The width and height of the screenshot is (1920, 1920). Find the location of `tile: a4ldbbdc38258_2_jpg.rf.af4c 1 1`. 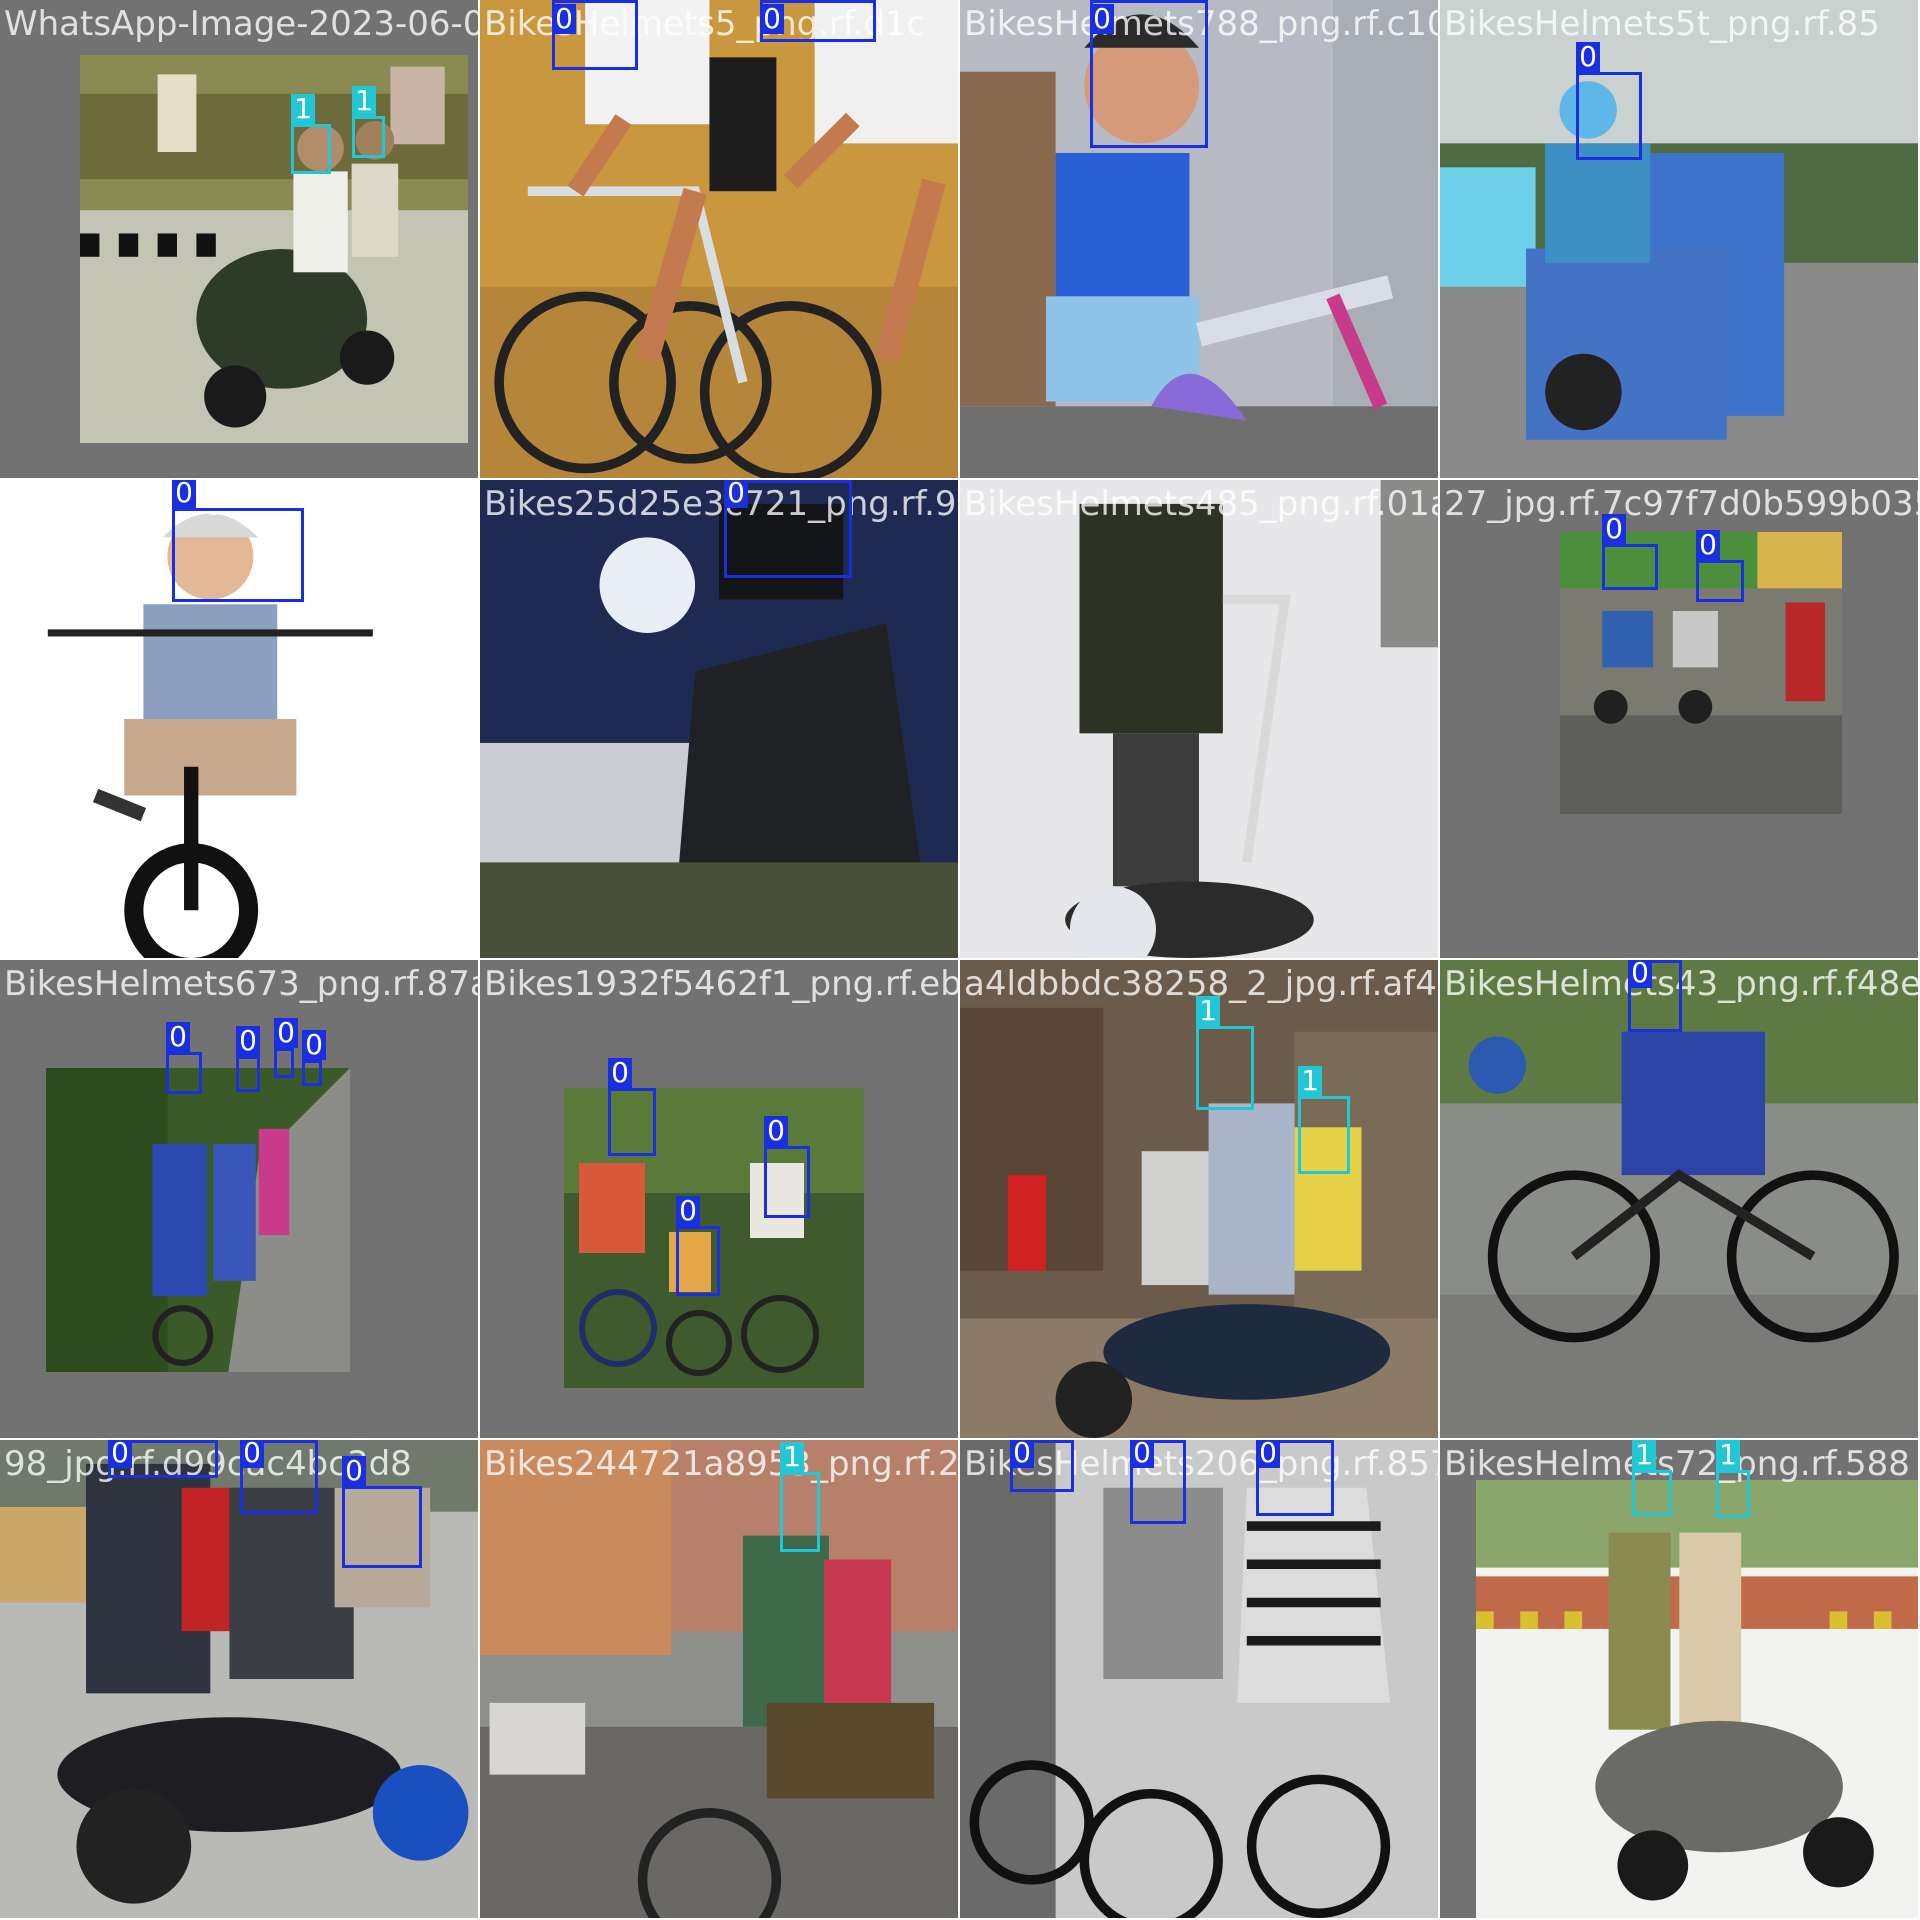

tile: a4ldbbdc38258_2_jpg.rf.af4c 1 1 is located at coordinates (1199, 1199).